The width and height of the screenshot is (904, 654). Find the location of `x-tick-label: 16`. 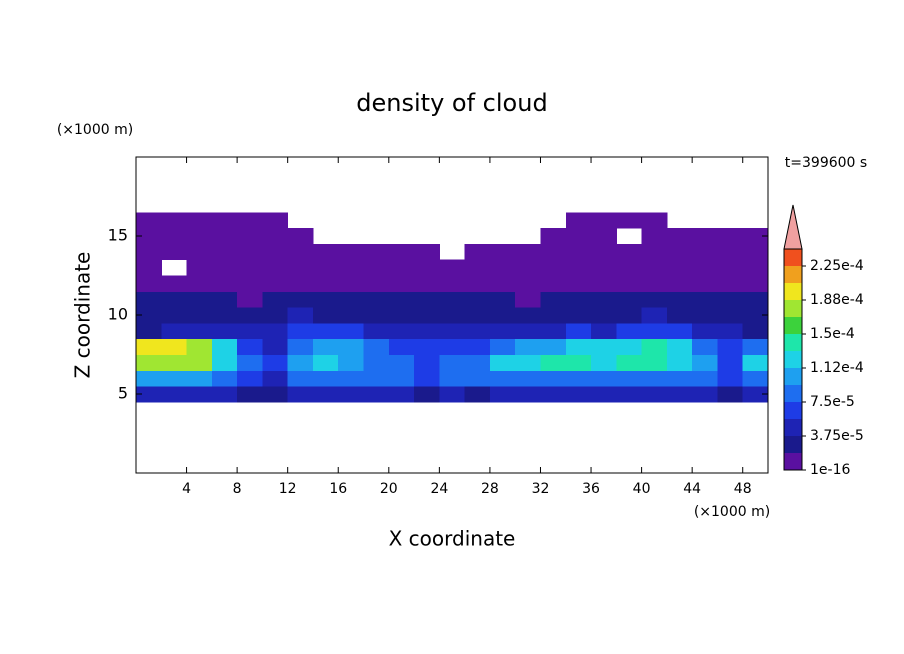

x-tick-label: 16 is located at coordinates (338, 489).